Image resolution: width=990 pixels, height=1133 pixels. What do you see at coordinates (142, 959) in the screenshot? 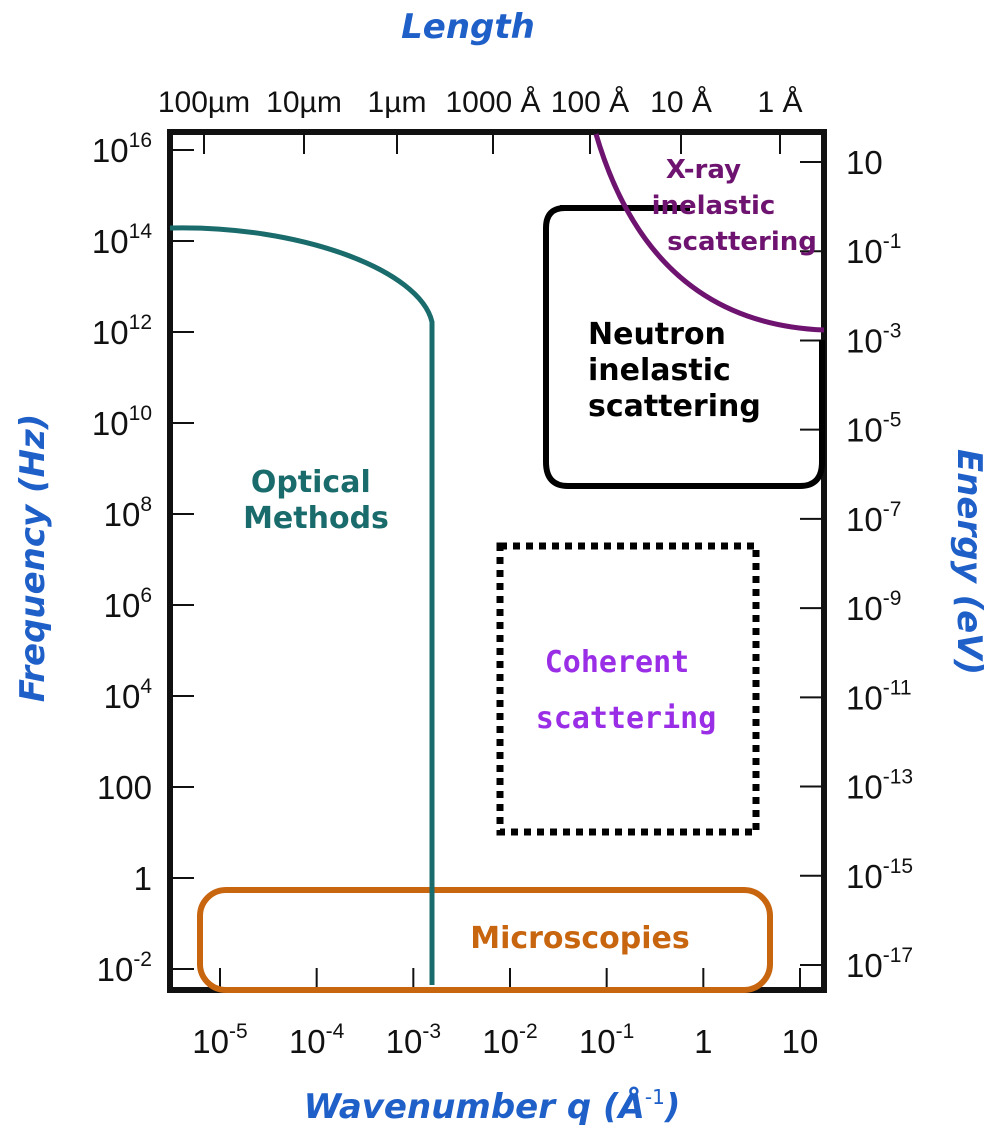
I see `left-tick-label-exp: -2` at bounding box center [142, 959].